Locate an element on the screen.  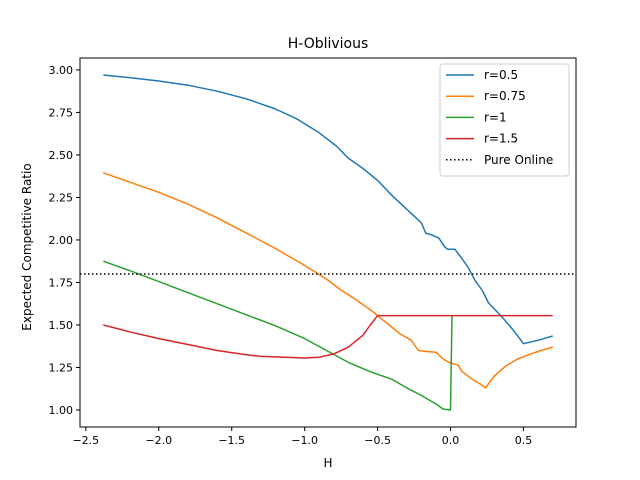
y-tick-label: 2.50 is located at coordinates (61, 155).